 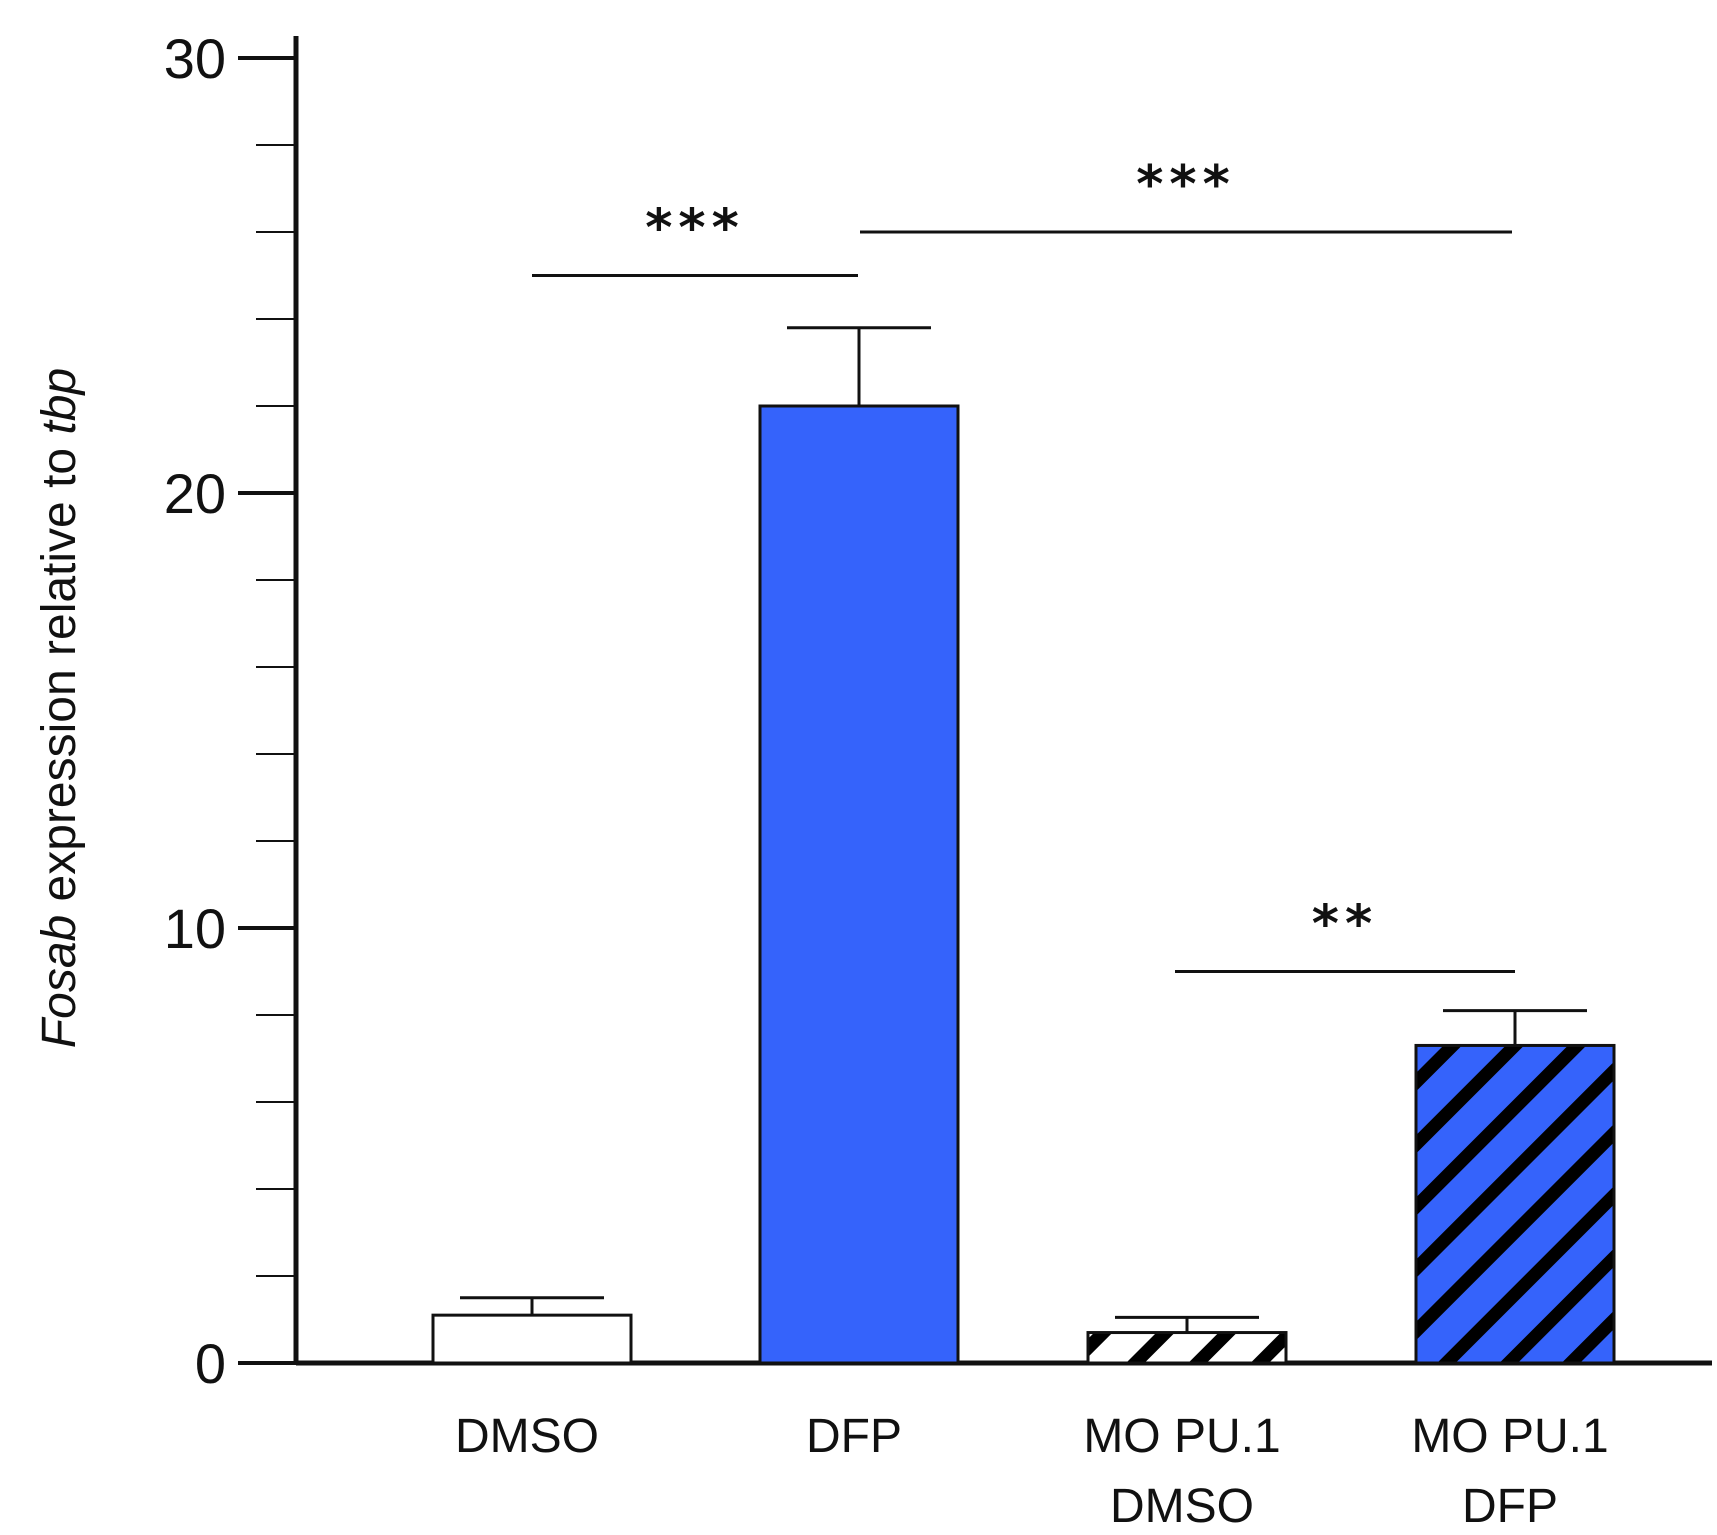 What do you see at coordinates (59, 675) in the screenshot?
I see `y-axis-title-middle: expression relative to` at bounding box center [59, 675].